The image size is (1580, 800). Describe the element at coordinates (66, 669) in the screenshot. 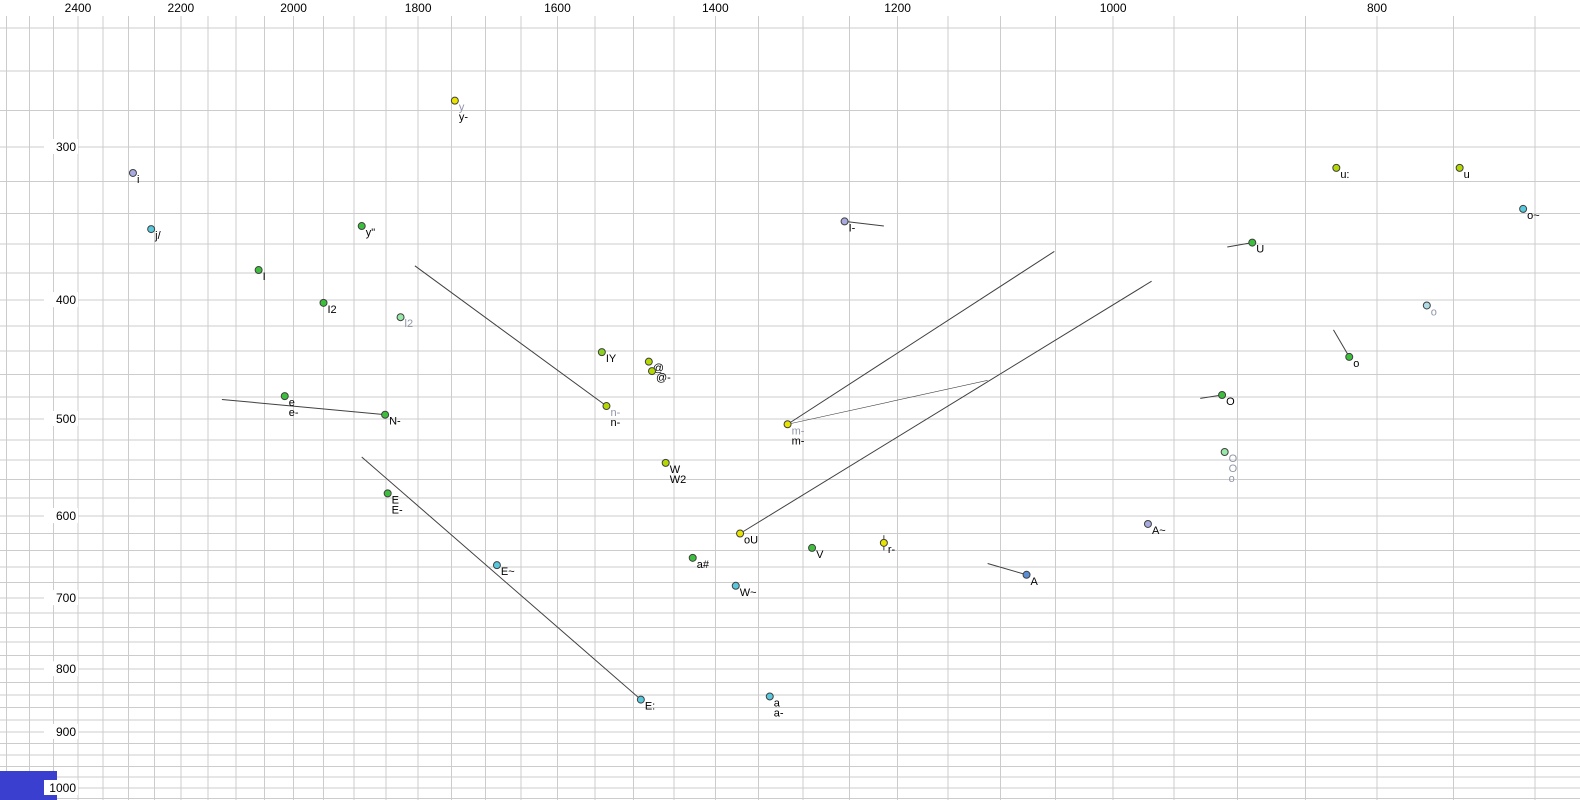

I see `y-tick-label: 800` at that location.